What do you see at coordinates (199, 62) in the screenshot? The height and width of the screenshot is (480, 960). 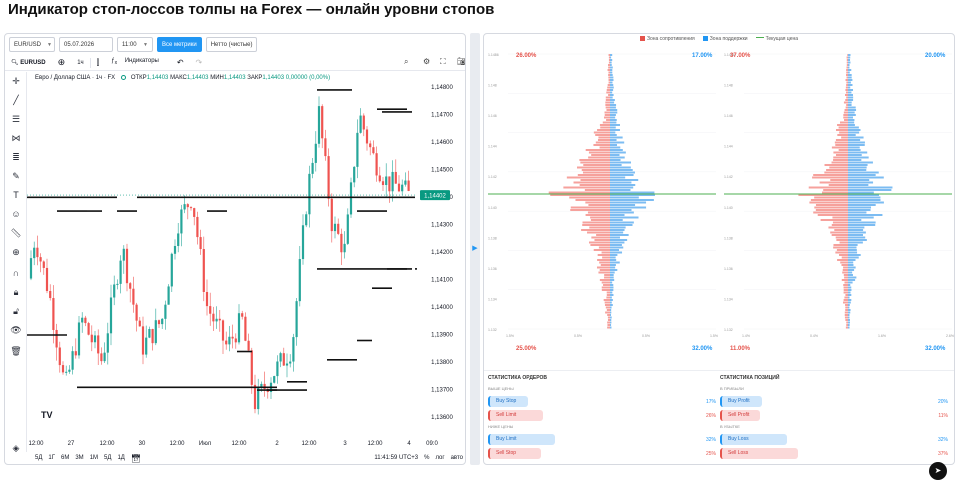 I see `redo-icon: ↷` at bounding box center [199, 62].